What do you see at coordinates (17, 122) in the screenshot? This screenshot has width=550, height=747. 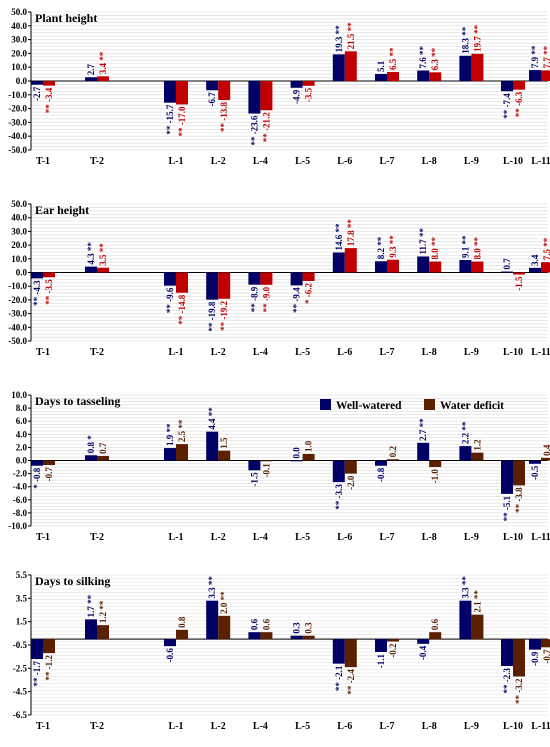 I see `y-tick-label: -30.0` at bounding box center [17, 122].